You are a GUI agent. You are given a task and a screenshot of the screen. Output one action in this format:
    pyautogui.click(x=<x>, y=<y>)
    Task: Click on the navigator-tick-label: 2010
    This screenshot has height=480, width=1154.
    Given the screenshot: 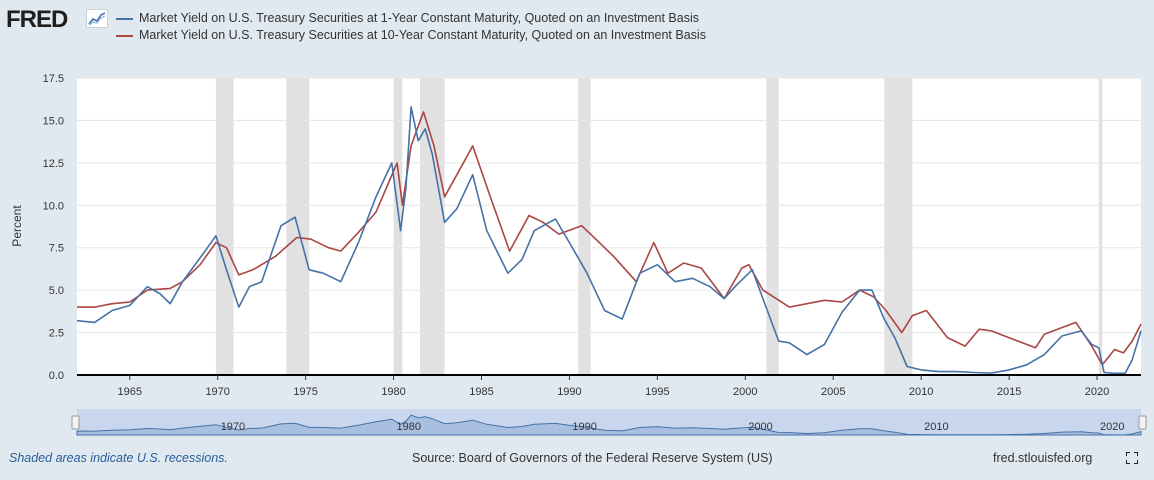 What is the action you would take?
    pyautogui.click(x=936, y=427)
    